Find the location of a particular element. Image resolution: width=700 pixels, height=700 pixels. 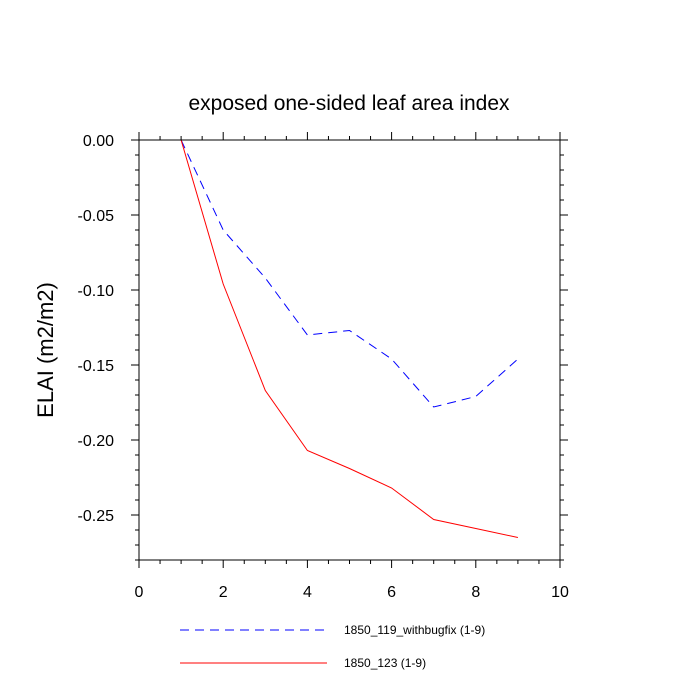

chart-title: exposed one-sided leaf area index is located at coordinates (349, 103).